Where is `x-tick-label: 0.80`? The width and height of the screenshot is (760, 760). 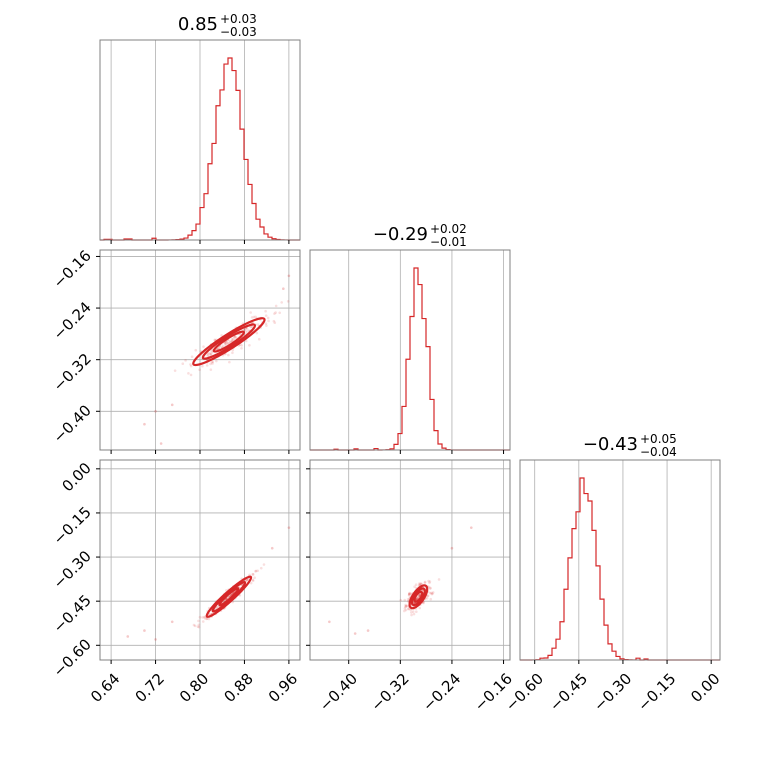 x-tick-label: 0.80 is located at coordinates (194, 688).